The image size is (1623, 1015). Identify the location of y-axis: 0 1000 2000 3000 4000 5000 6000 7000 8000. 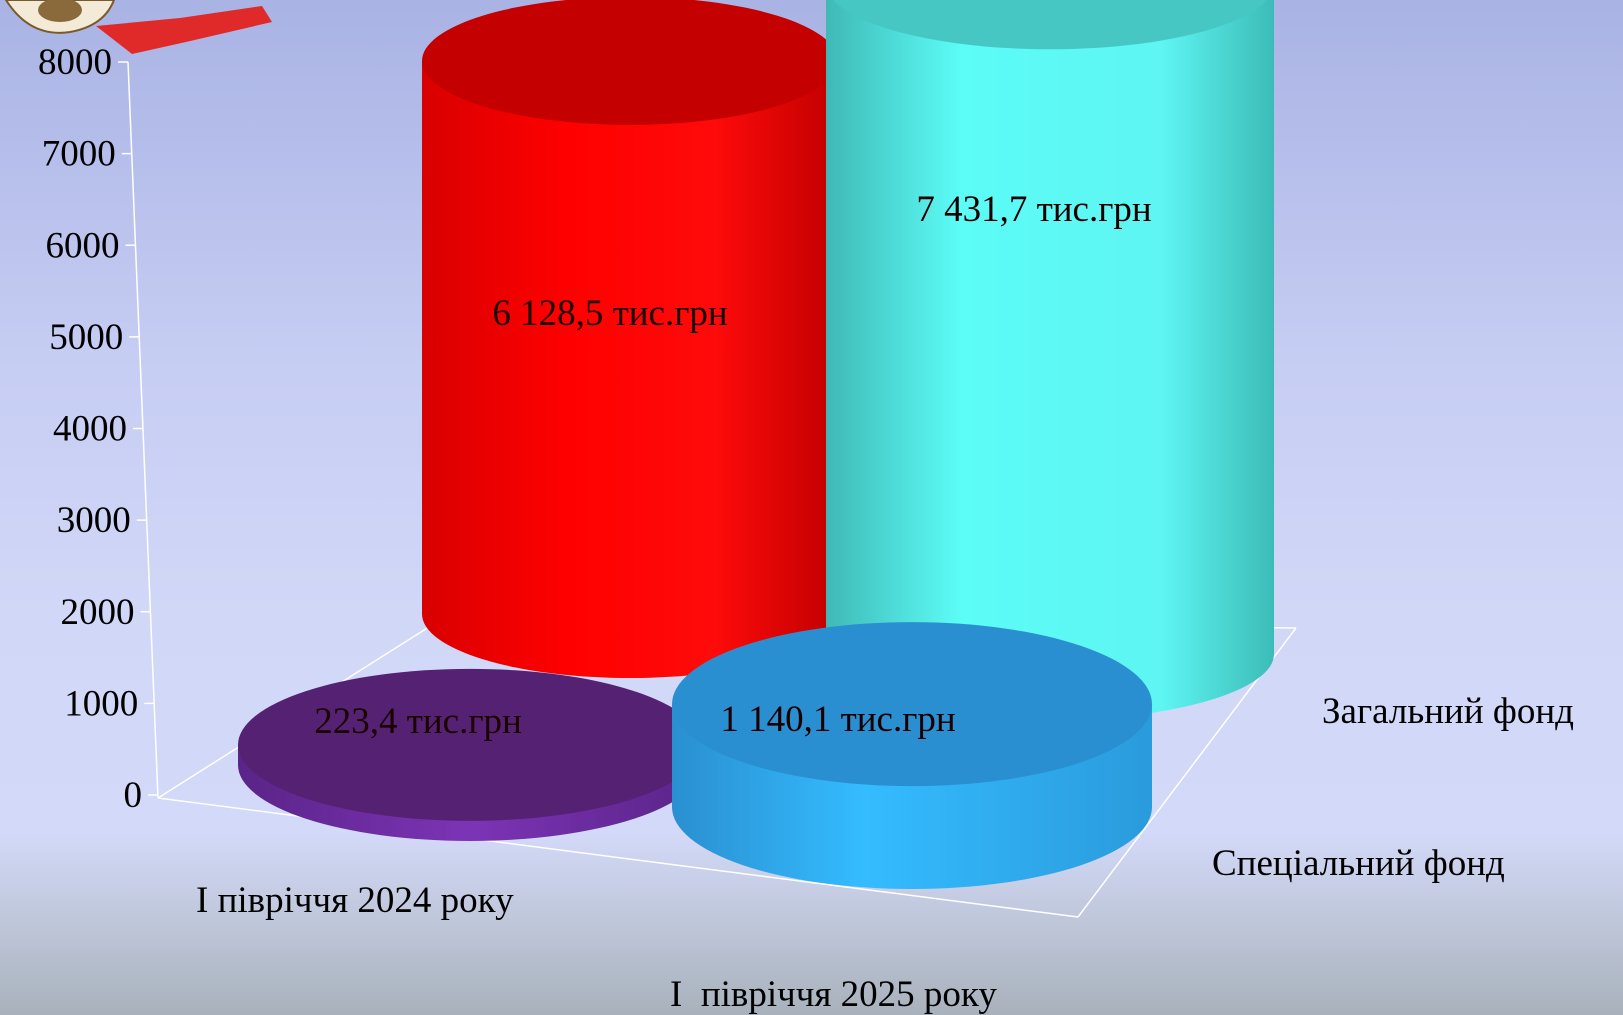
(98, 429).